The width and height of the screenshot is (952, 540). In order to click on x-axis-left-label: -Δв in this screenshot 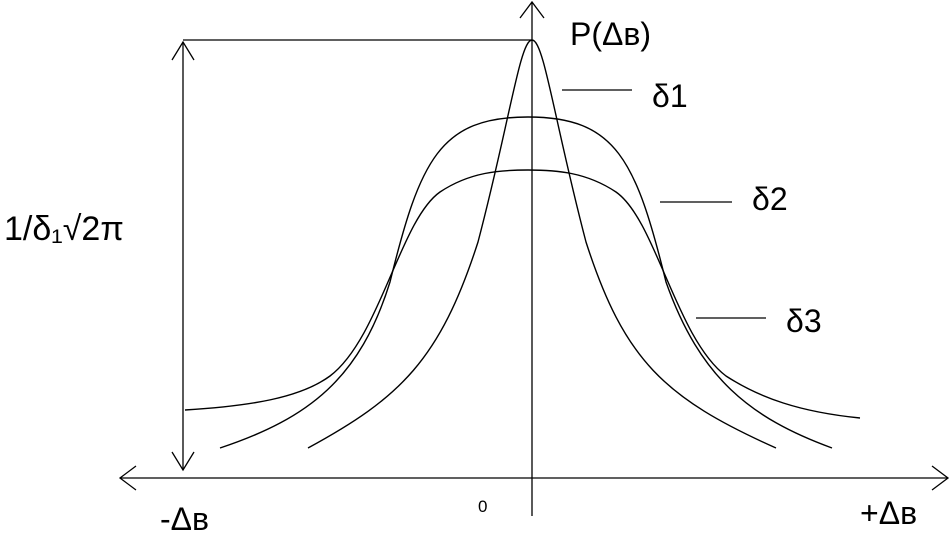, I will do `click(184, 519)`.